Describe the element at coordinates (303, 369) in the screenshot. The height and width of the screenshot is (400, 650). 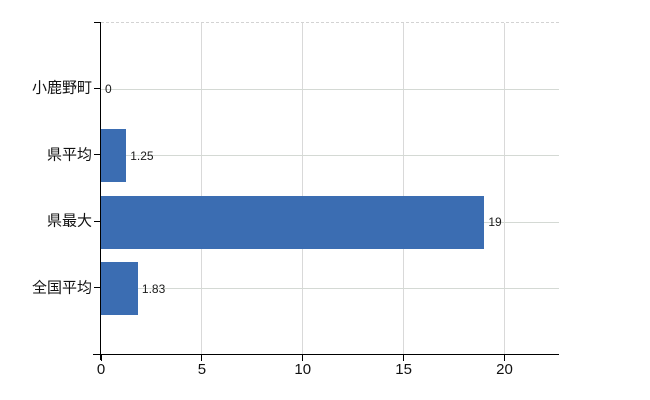
I see `x-tick-label: 10` at that location.